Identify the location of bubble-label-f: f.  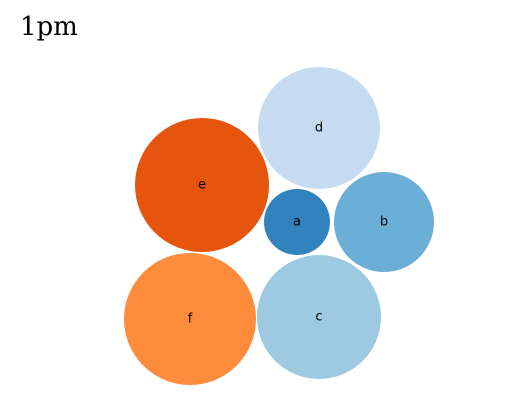
(190, 319).